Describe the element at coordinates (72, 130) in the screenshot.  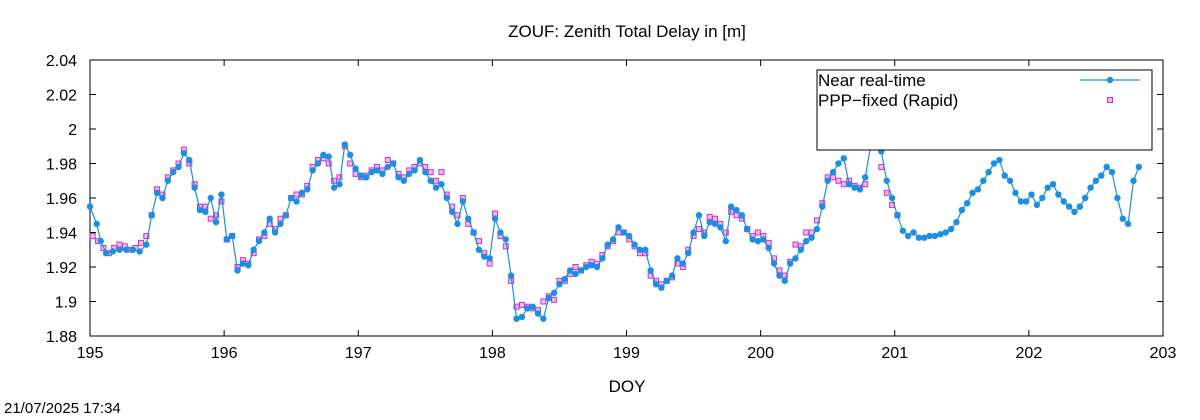
I see `y-tick-label: 2` at that location.